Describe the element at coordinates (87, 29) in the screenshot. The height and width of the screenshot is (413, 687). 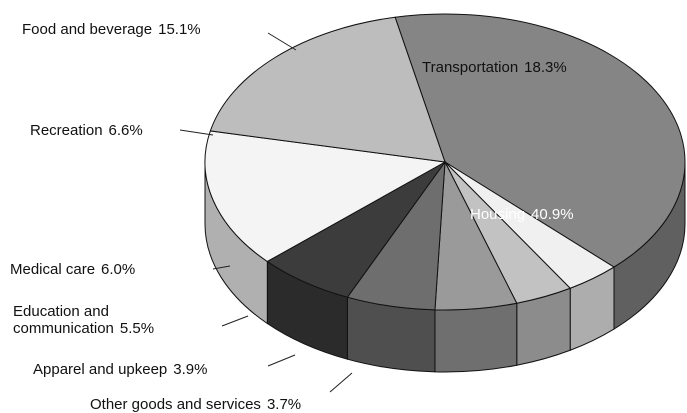
I see `category-label: Food and beverage` at that location.